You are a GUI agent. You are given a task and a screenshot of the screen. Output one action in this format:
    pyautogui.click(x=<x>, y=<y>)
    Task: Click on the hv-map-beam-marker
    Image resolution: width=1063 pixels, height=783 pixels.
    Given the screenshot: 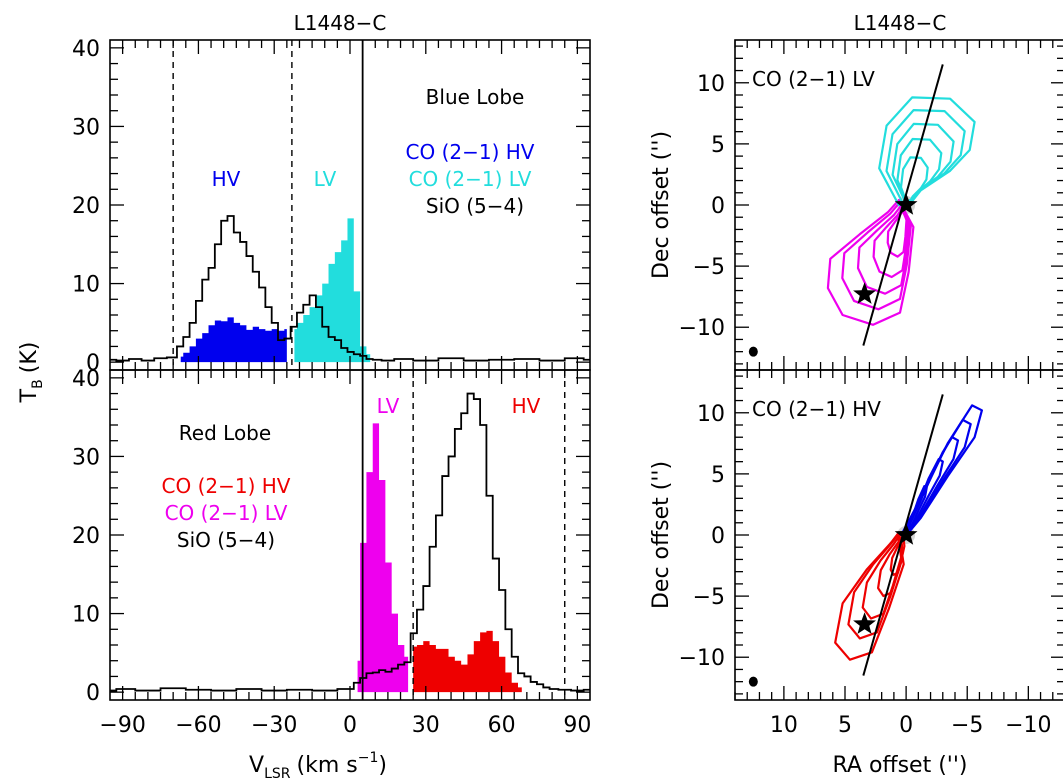 What is the action you would take?
    pyautogui.click(x=753, y=681)
    